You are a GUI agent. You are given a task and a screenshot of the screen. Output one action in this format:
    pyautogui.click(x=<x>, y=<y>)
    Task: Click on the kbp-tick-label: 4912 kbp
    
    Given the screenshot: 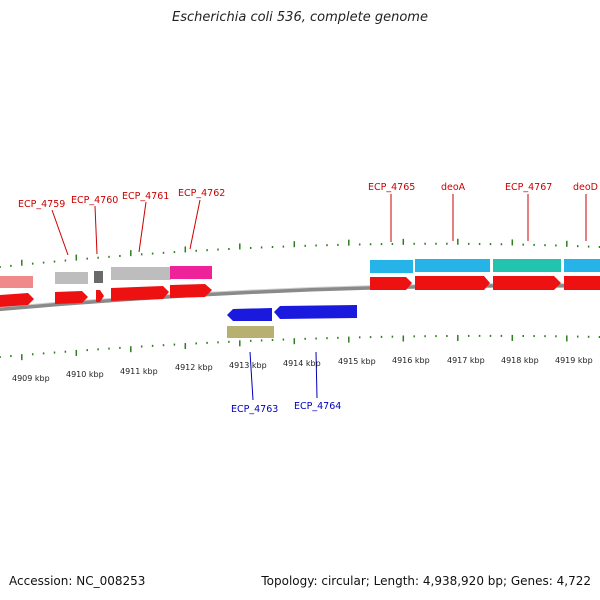 What is the action you would take?
    pyautogui.click(x=194, y=367)
    